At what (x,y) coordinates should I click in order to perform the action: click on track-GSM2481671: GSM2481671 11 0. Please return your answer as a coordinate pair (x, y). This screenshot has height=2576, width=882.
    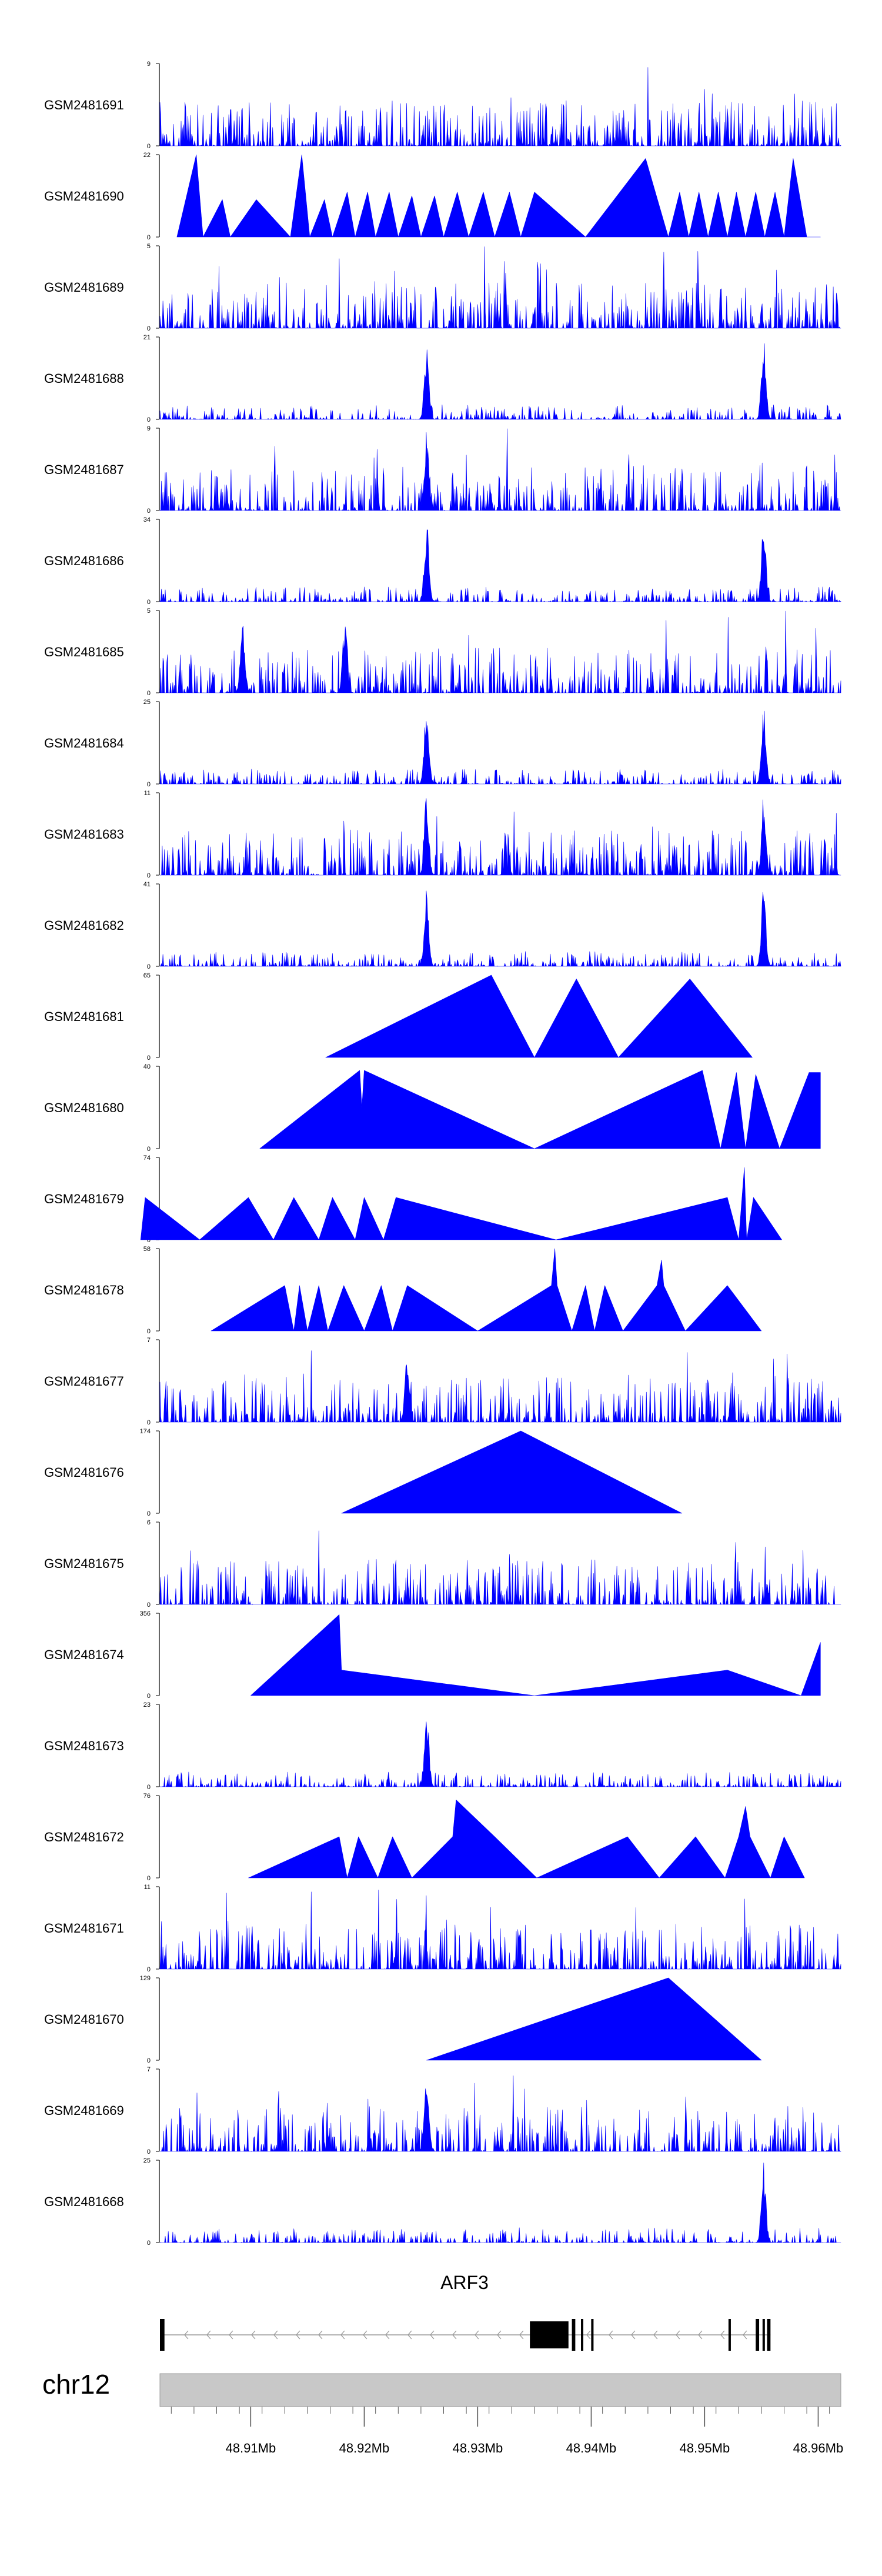
    Looking at the image, I should click on (442, 1928).